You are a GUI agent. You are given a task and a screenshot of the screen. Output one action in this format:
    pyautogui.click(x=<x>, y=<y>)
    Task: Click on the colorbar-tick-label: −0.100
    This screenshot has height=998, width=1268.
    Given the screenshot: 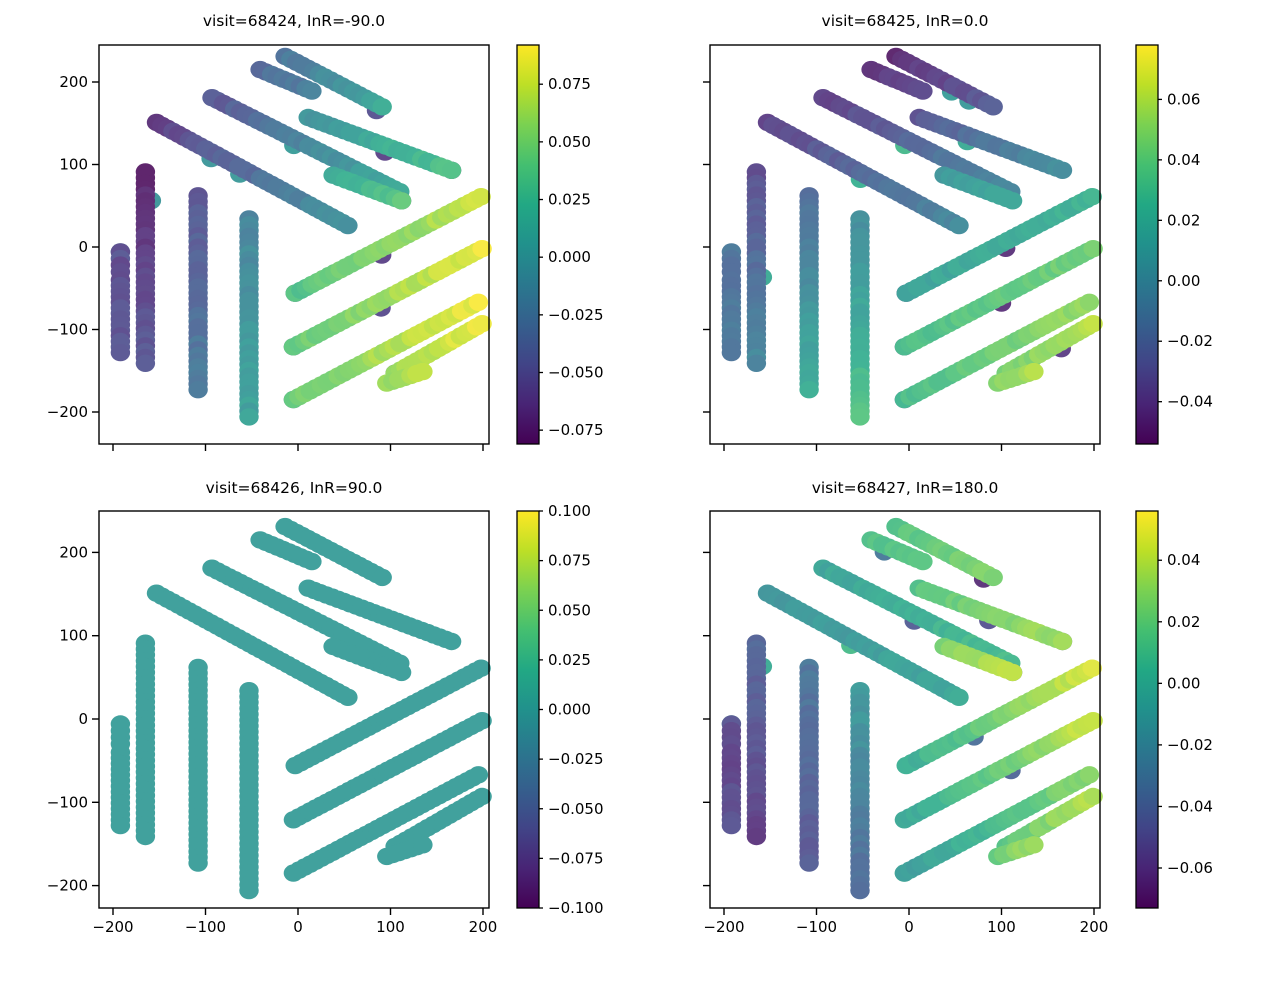 What is the action you would take?
    pyautogui.click(x=576, y=908)
    